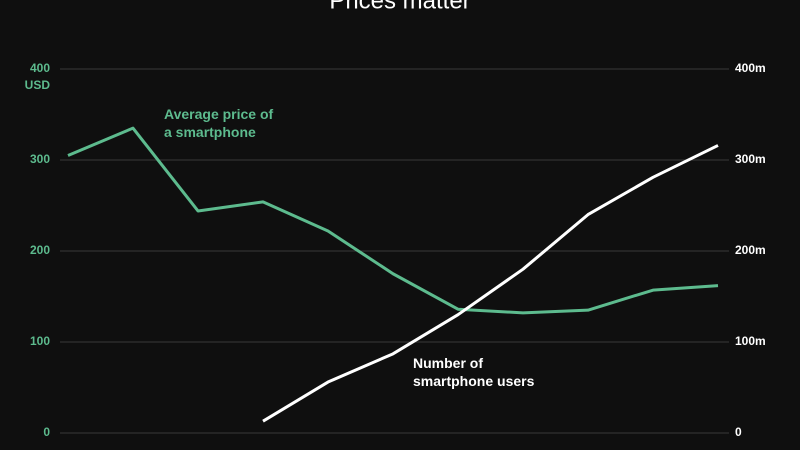 The height and width of the screenshot is (450, 800). I want to click on annotation: Number of, so click(448, 363).